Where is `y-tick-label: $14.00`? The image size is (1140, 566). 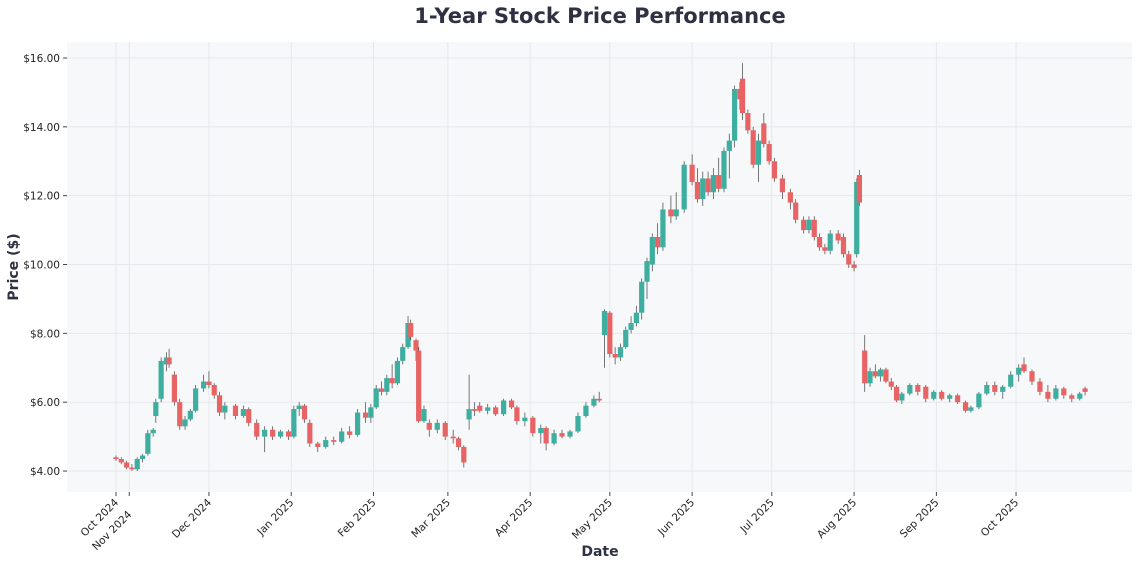 y-tick-label: $14.00 is located at coordinates (41, 128).